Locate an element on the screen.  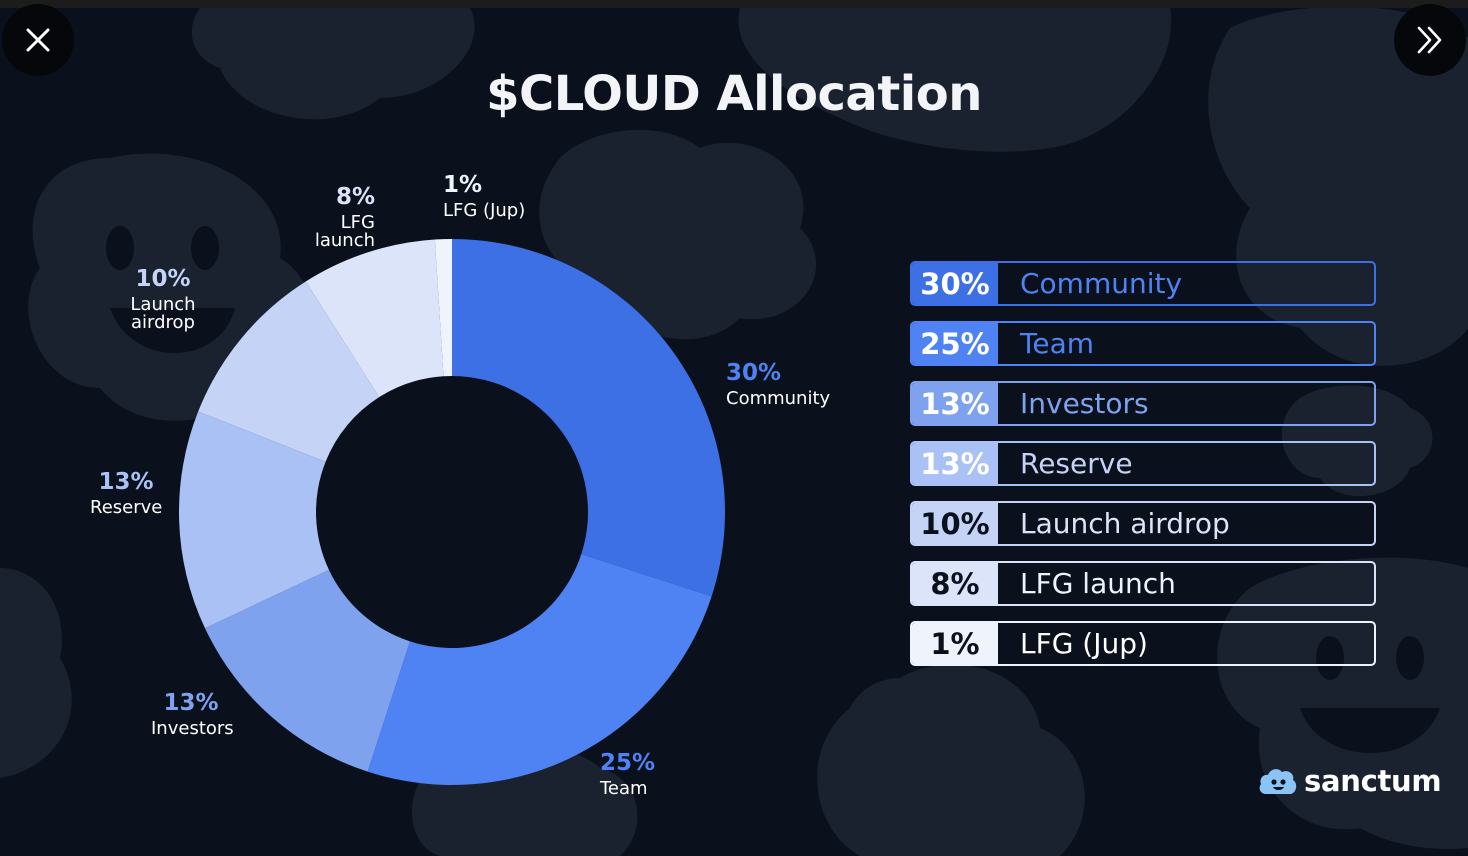
legend-pct: 10% is located at coordinates (955, 523).